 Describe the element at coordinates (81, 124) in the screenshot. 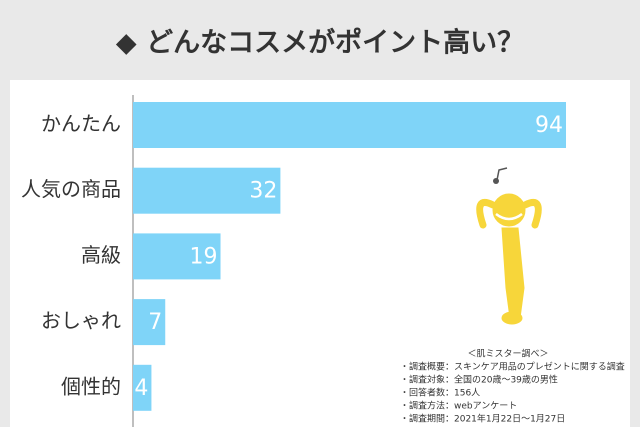

I see `category-label: かんたん` at that location.